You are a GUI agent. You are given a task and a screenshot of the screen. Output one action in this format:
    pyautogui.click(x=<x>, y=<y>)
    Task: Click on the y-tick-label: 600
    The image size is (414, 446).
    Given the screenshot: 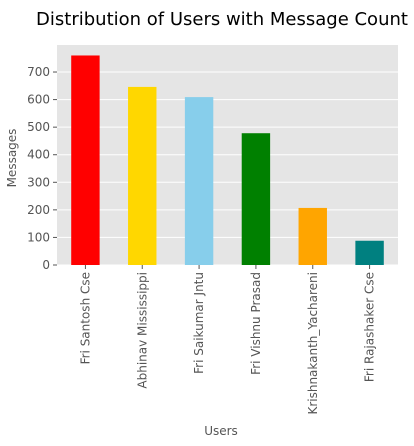 What is the action you would take?
    pyautogui.click(x=38, y=100)
    